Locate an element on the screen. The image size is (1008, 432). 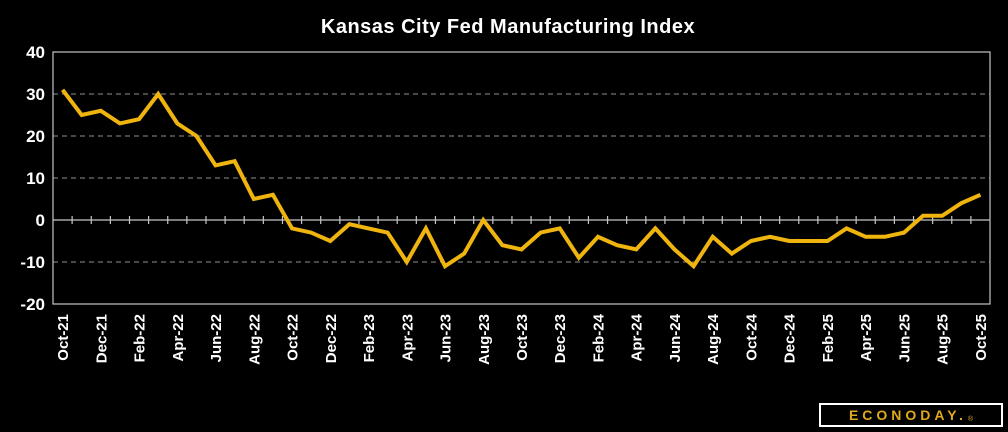
x-axis-label: Apr-22 is located at coordinates (178, 338).